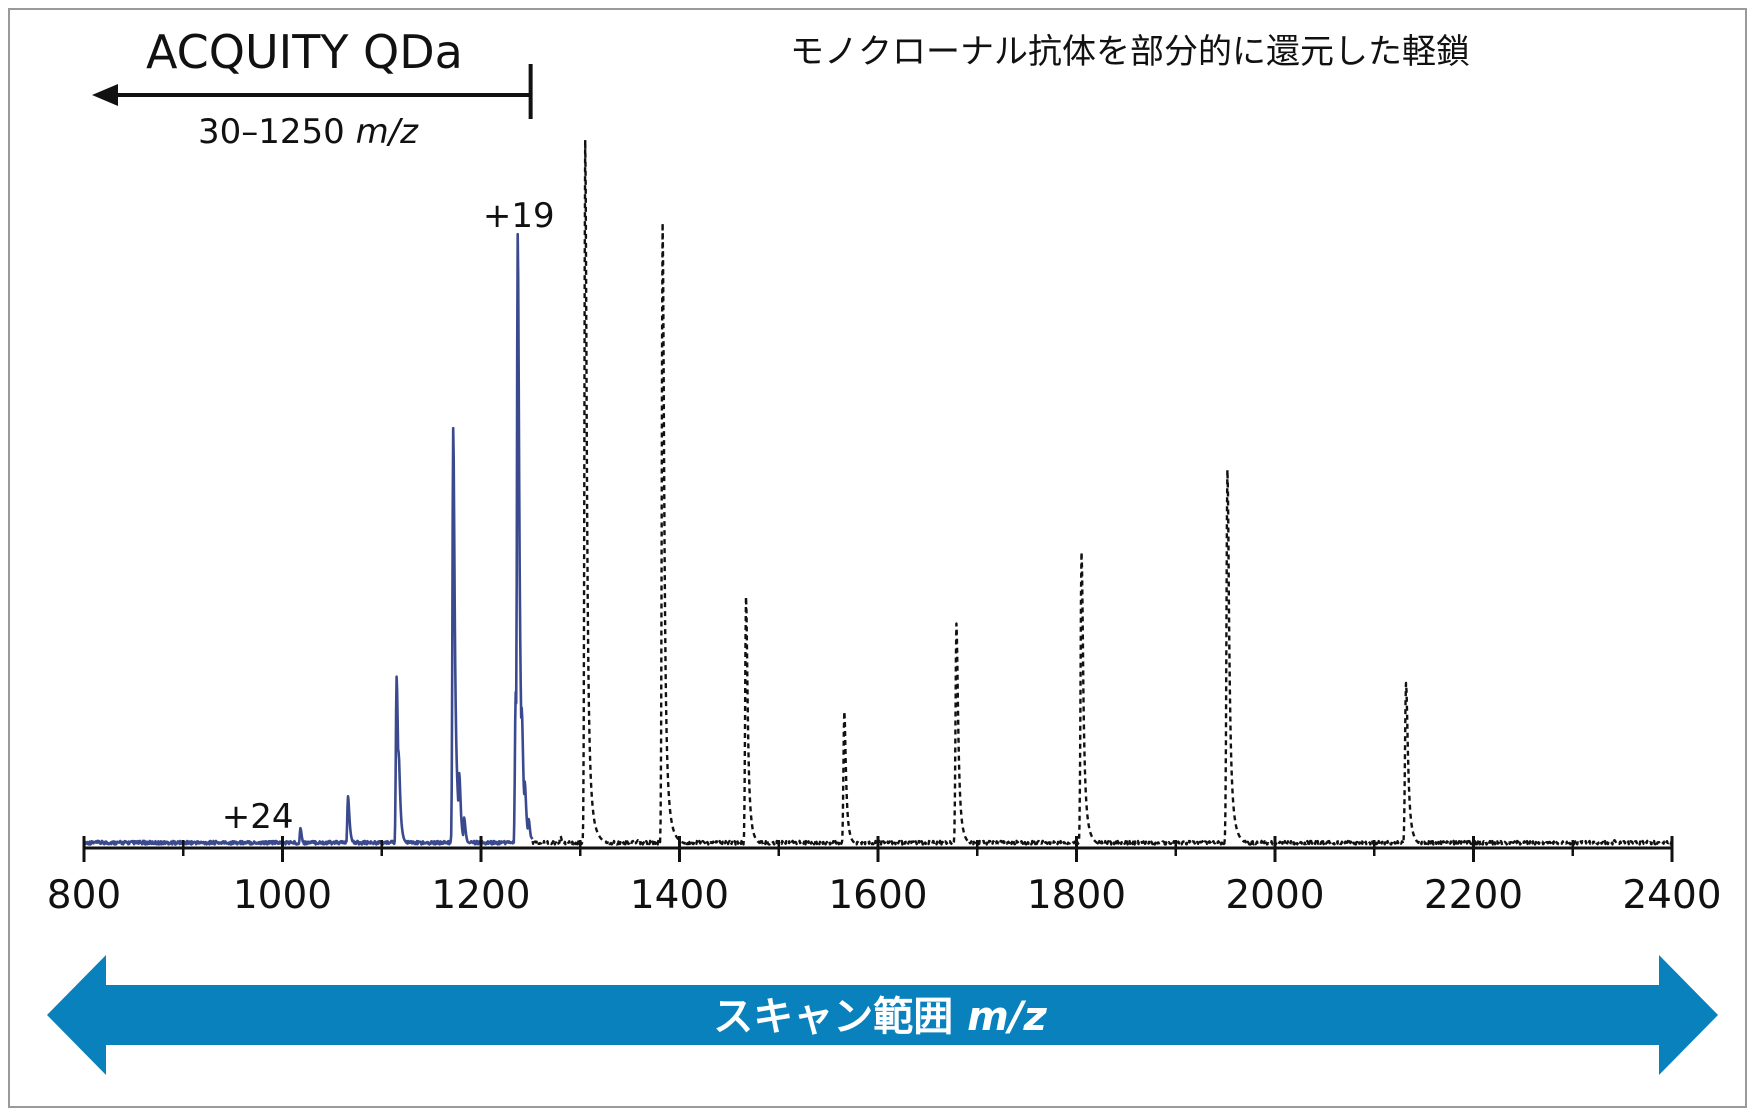 This screenshot has width=1757, height=1118. I want to click on x-tick-label: 800, so click(84, 895).